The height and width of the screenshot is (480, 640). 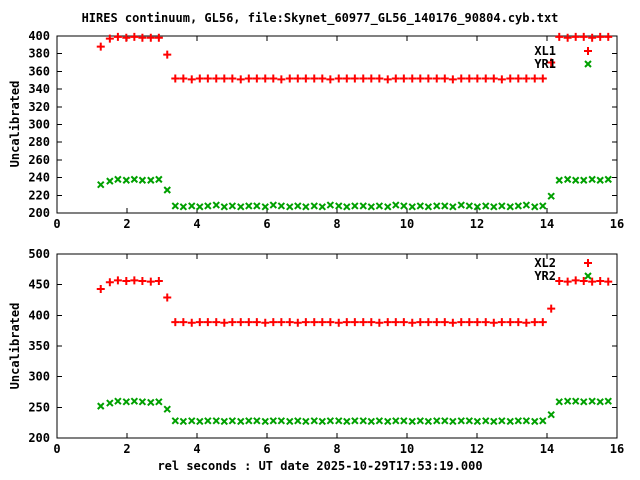 What do you see at coordinates (336, 449) in the screenshot?
I see `x-tick-label: 8` at bounding box center [336, 449].